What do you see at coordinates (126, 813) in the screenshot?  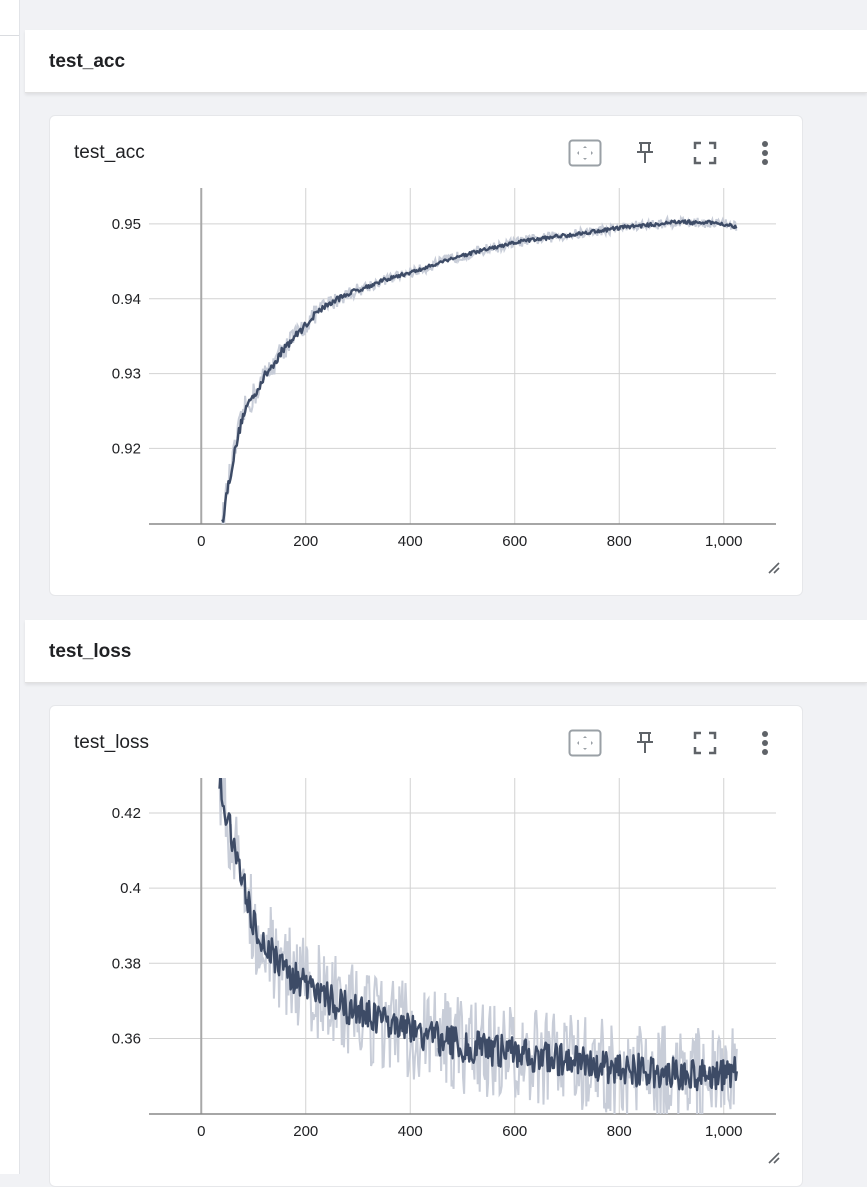 I see `y-tick-label: 0.42` at bounding box center [126, 813].